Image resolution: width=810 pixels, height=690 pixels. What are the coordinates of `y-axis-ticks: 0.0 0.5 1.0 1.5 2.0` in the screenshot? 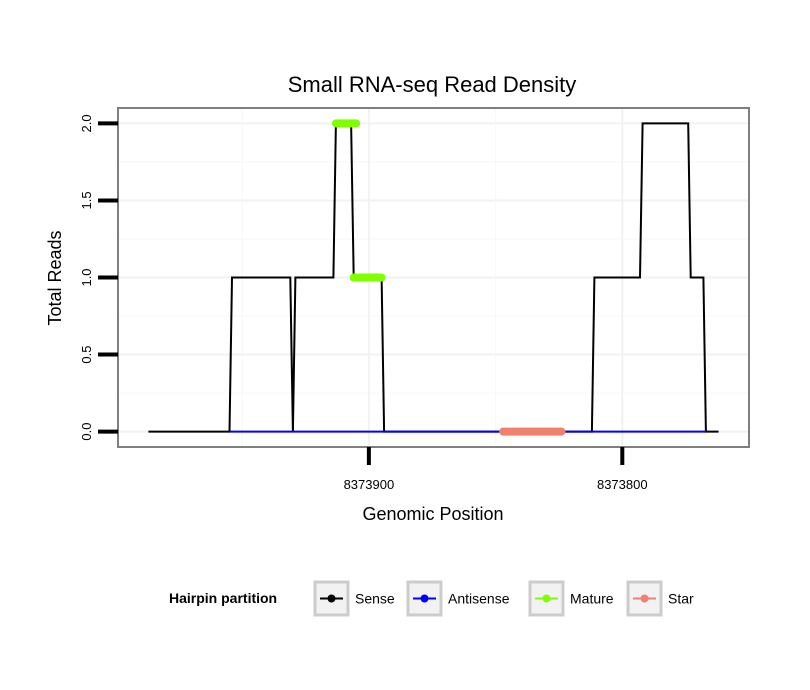 It's located at (98, 277).